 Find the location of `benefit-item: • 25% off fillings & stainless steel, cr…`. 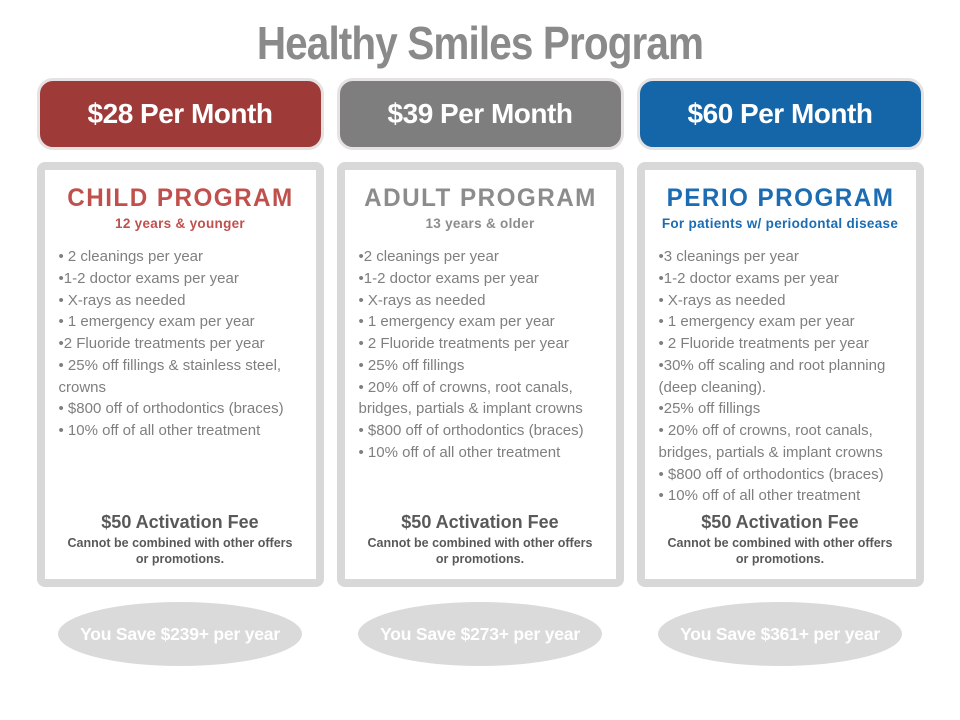

benefit-item: • 25% off fillings & stainless steel, cr… is located at coordinates (170, 376).